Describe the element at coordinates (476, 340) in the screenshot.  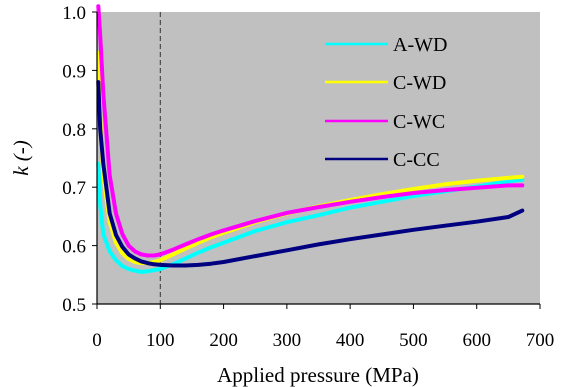
I see `x-tick-label: 600` at that location.